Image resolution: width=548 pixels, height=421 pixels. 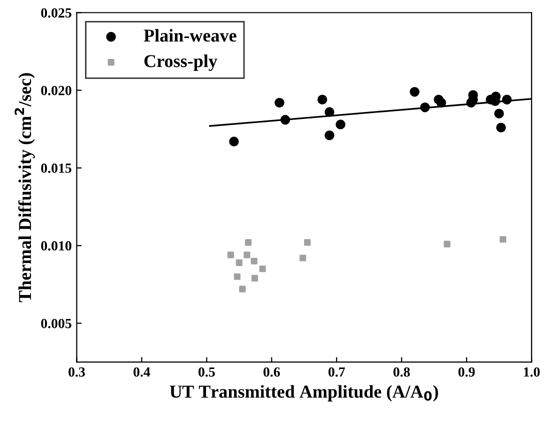 I want to click on x-tick-label: 0.5, so click(x=206, y=372).